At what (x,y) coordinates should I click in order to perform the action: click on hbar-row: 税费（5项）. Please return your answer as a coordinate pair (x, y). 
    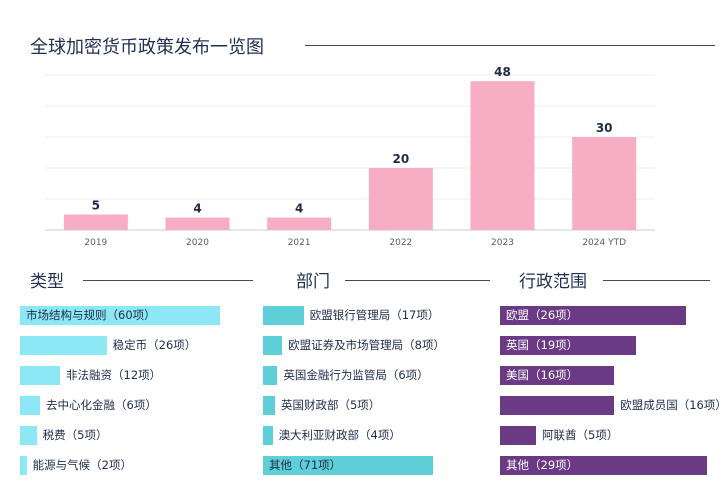
    Looking at the image, I should click on (120, 435).